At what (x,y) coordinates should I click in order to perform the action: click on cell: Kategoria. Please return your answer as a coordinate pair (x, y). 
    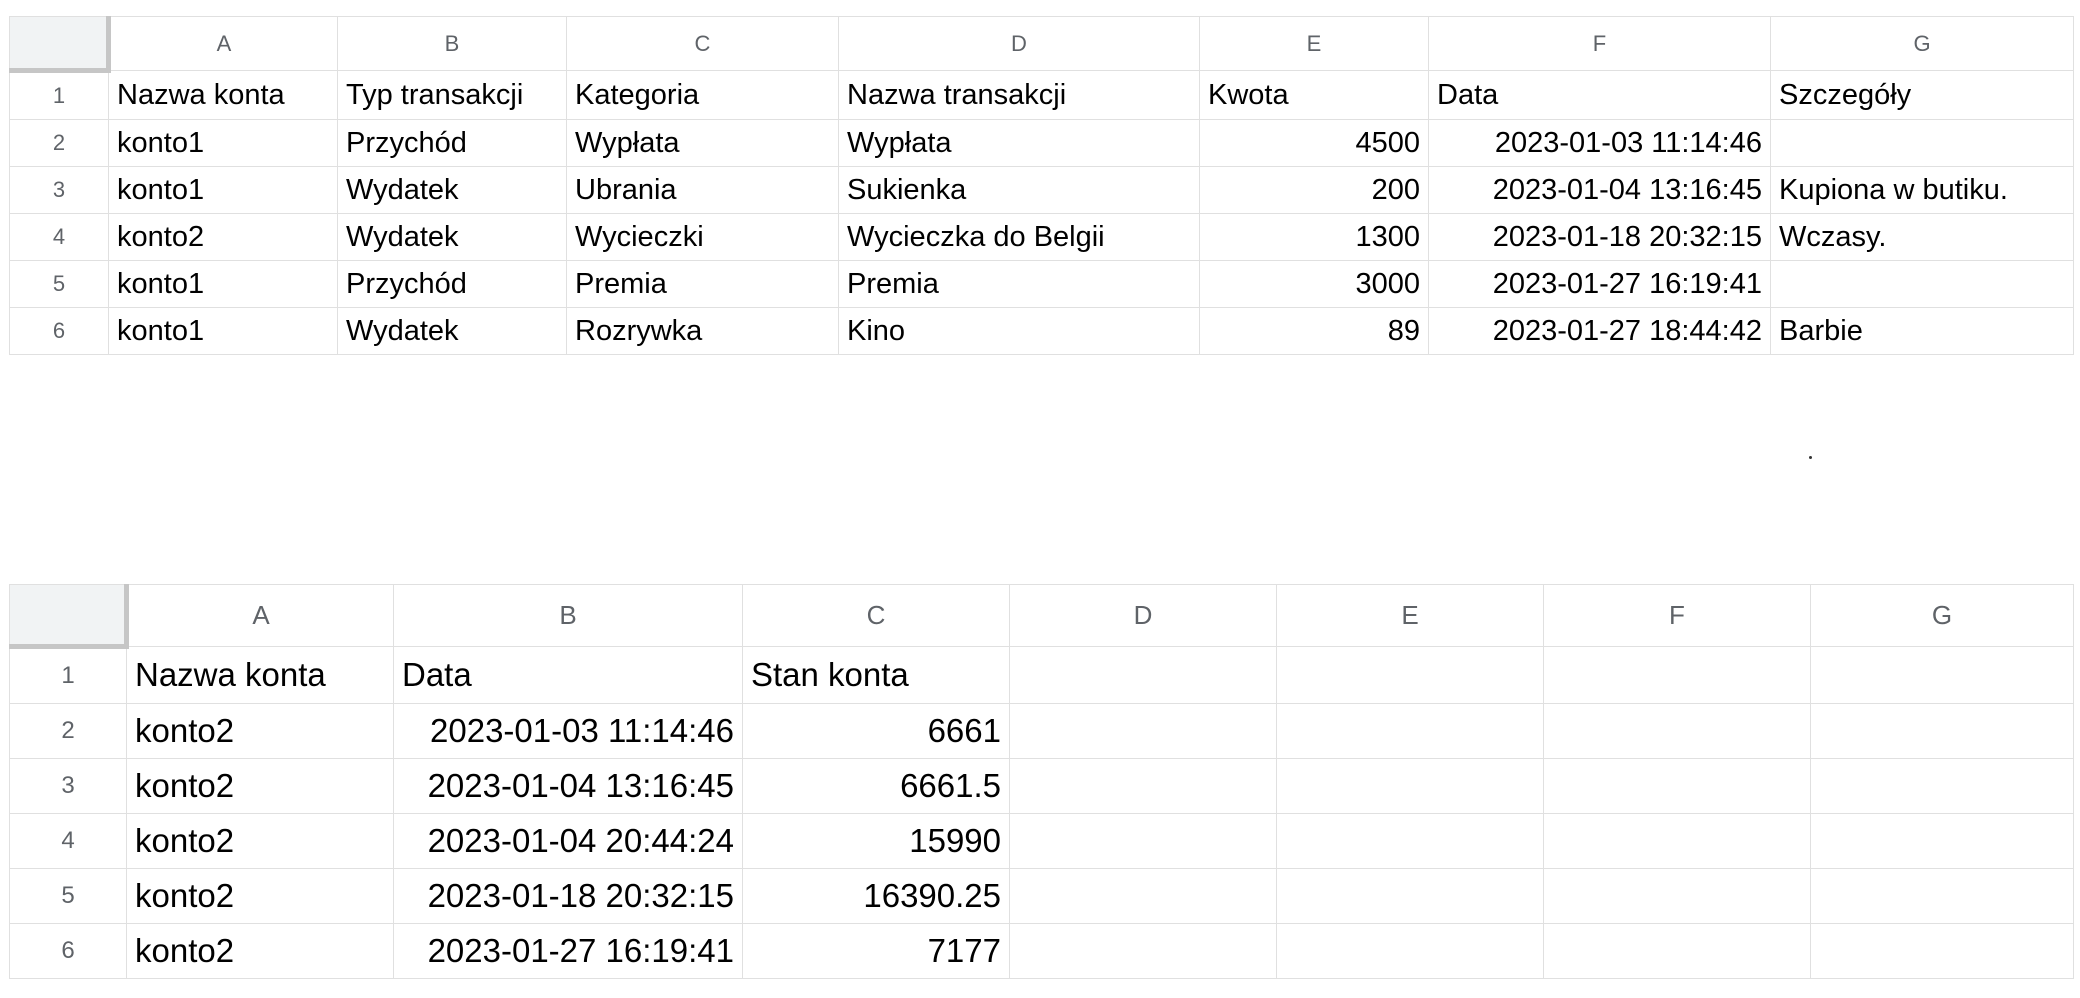
    Looking at the image, I should click on (702, 95).